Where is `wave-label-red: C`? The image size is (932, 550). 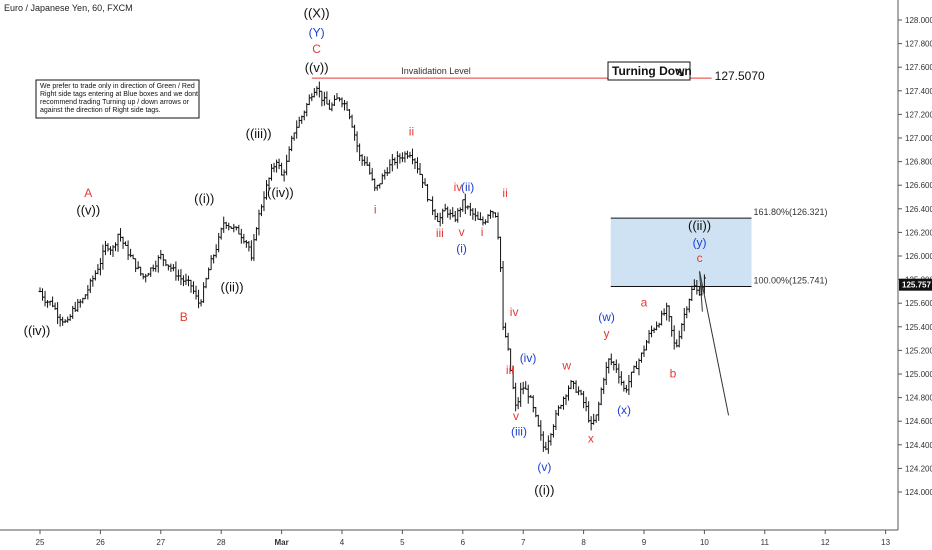 wave-label-red: C is located at coordinates (316, 49).